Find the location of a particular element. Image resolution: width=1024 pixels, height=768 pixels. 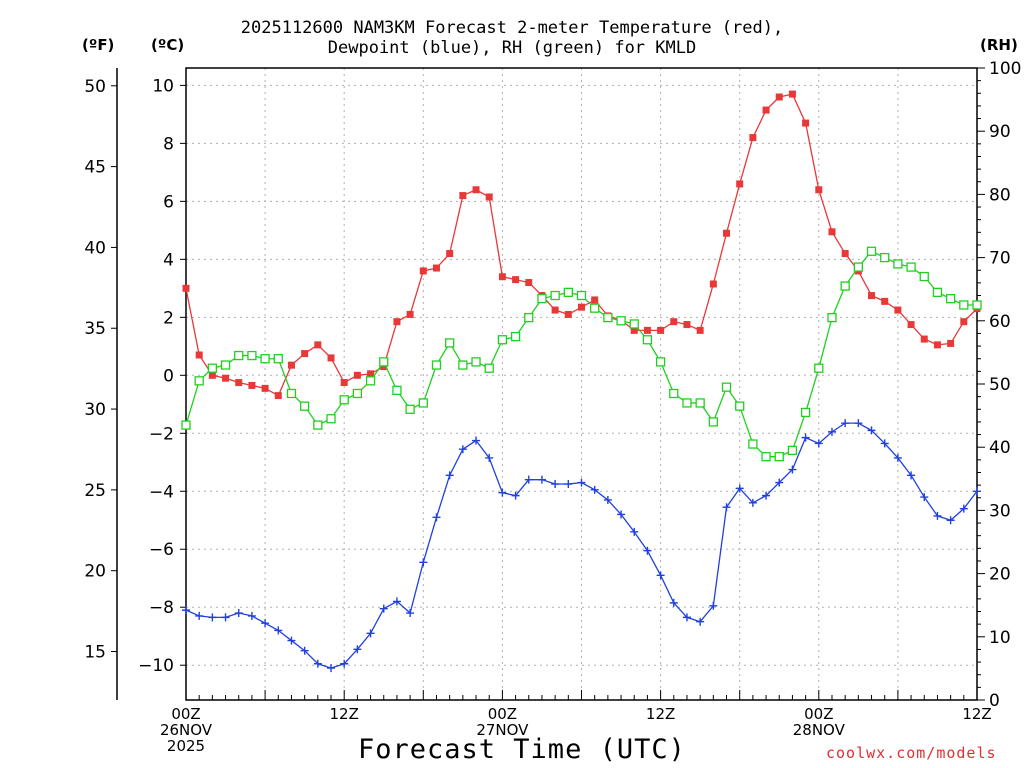

rh-tick-label: 50 is located at coordinates (1000, 385).